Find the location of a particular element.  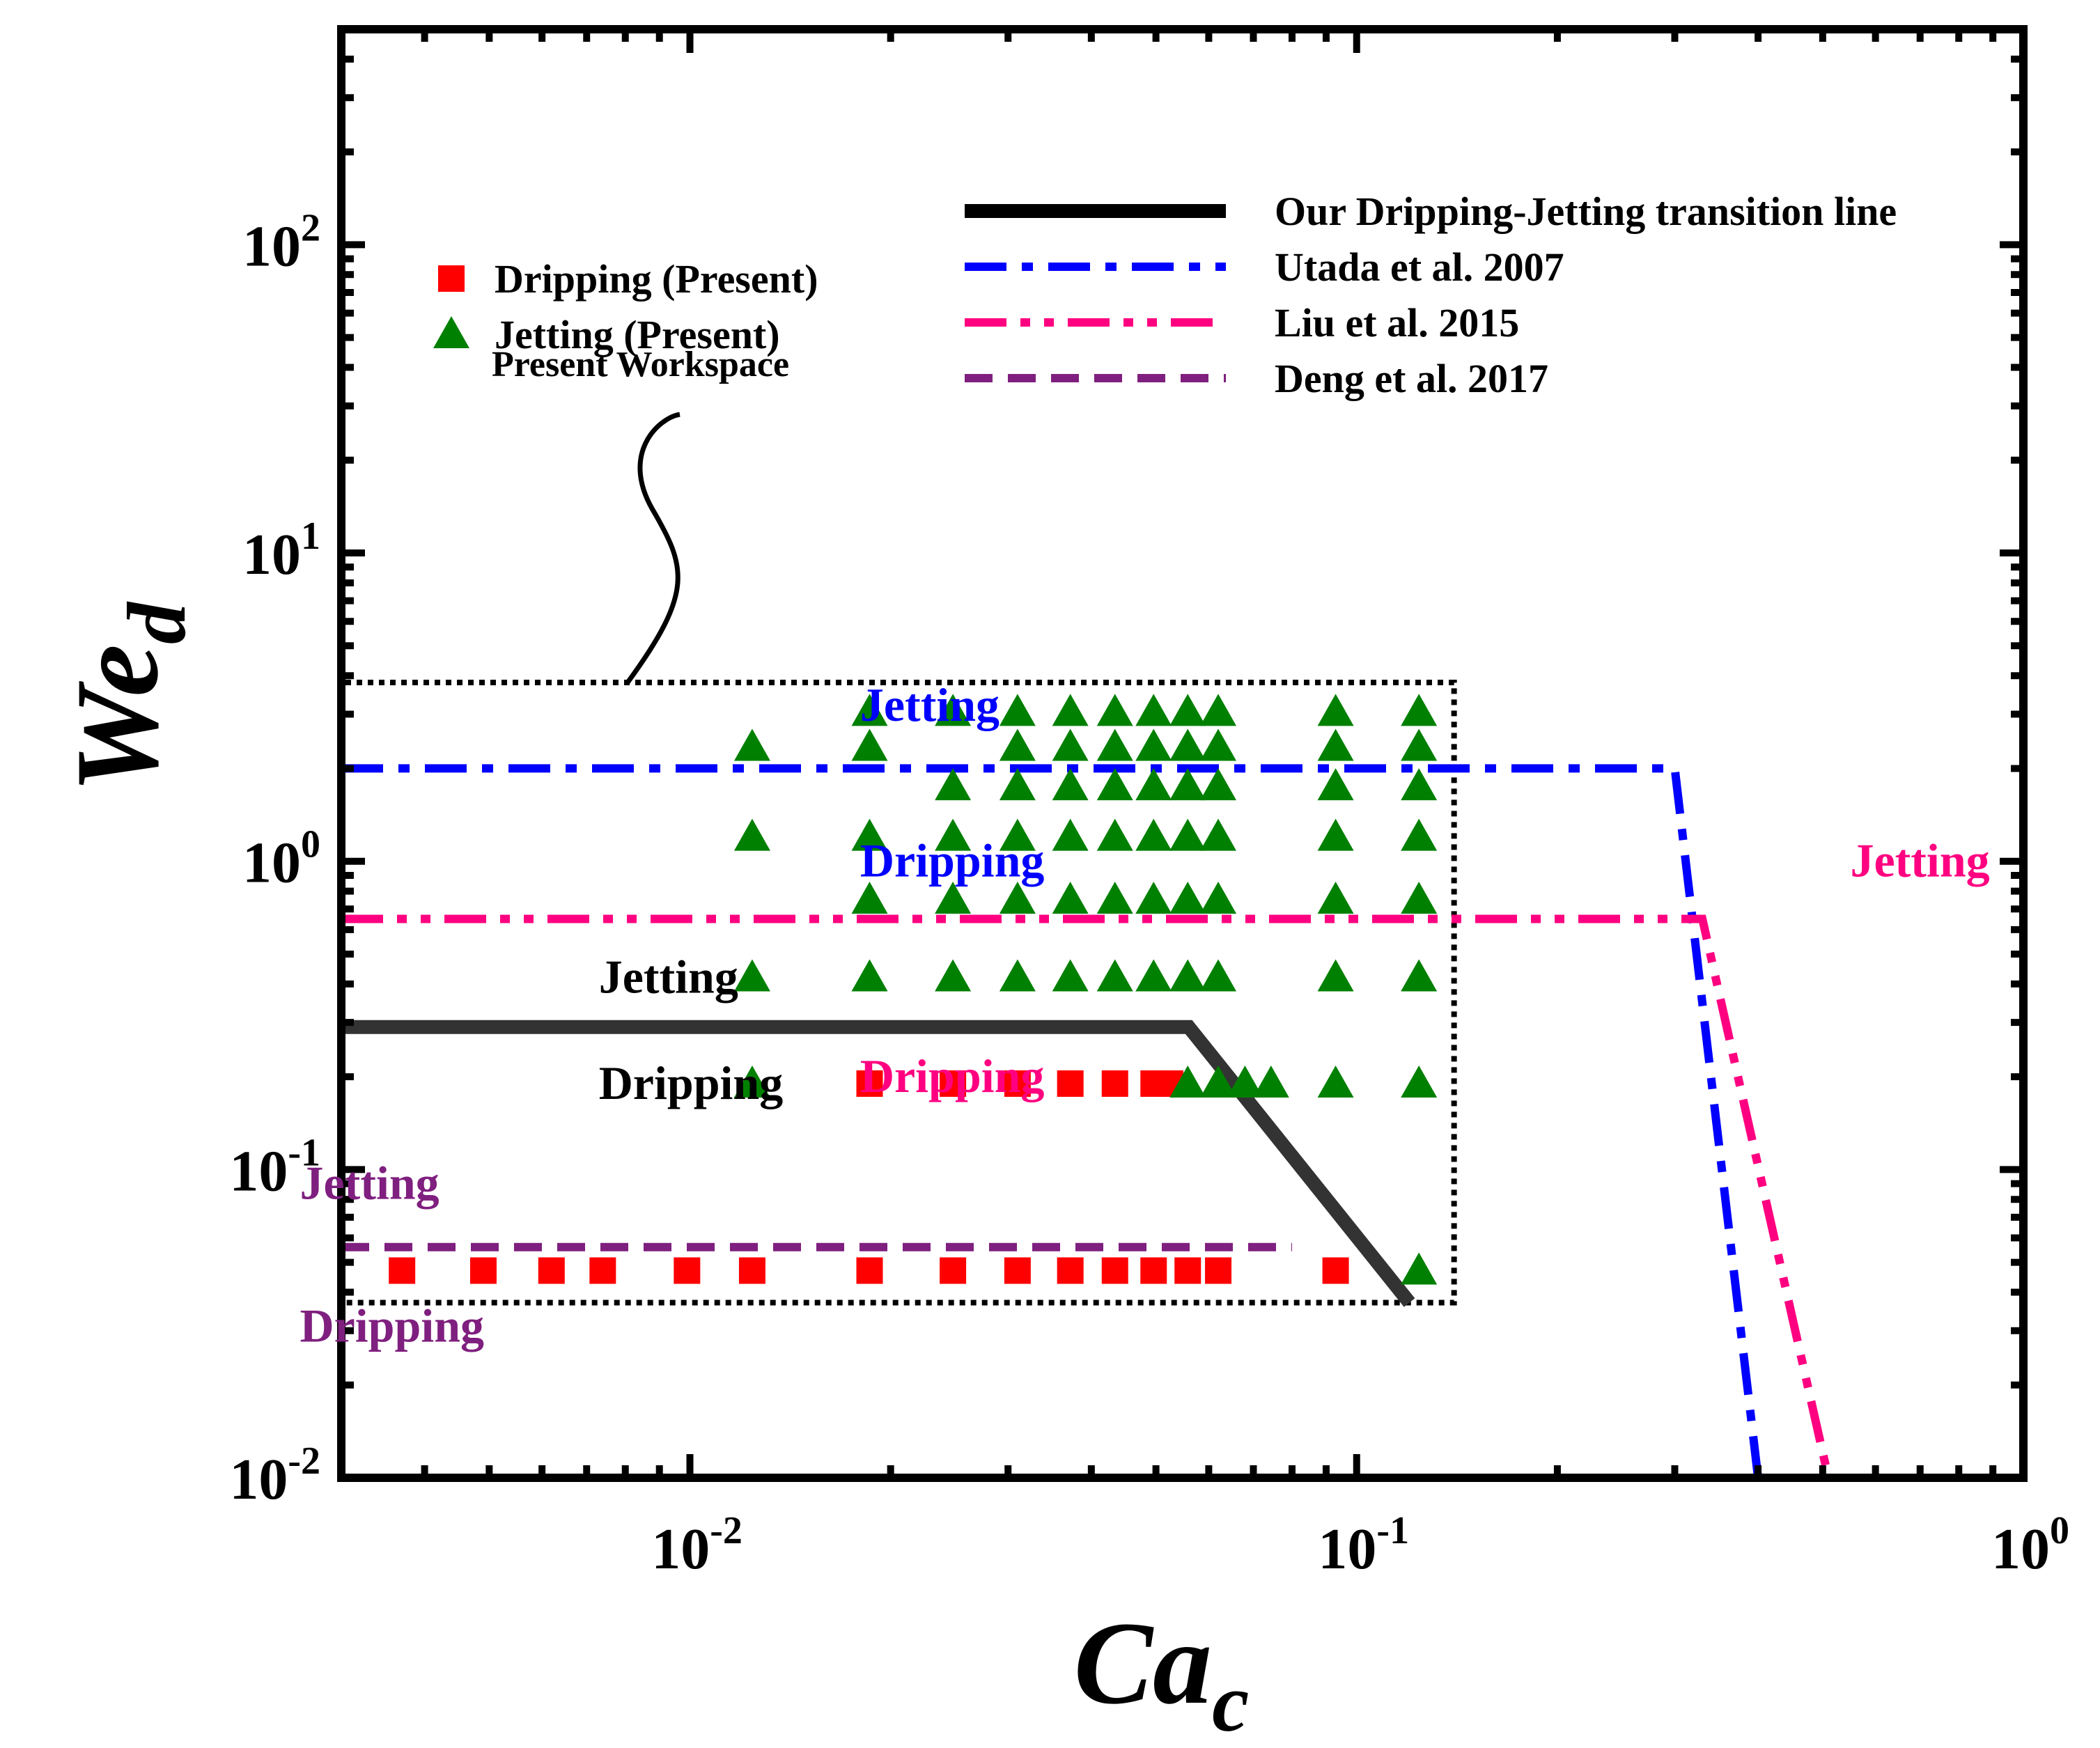

y-tick-label-1: 10⁻¹ is located at coordinates (275, 1167).